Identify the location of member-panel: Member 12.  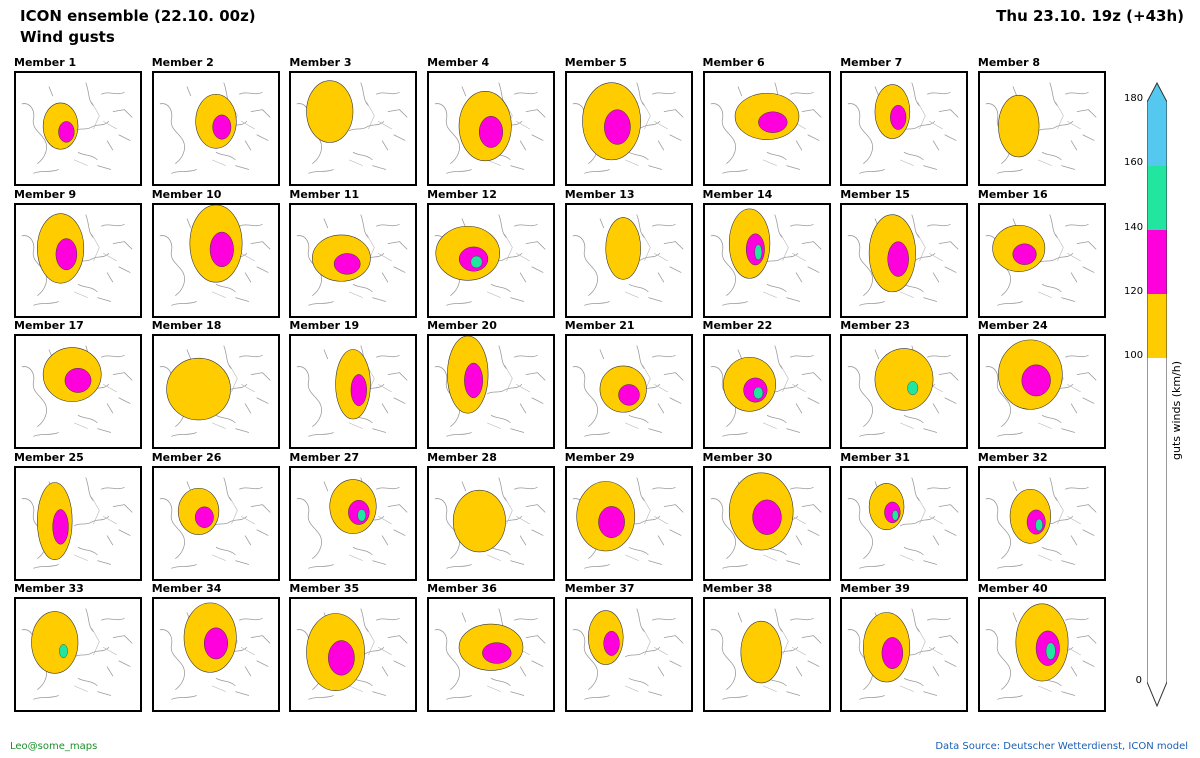
(492, 253).